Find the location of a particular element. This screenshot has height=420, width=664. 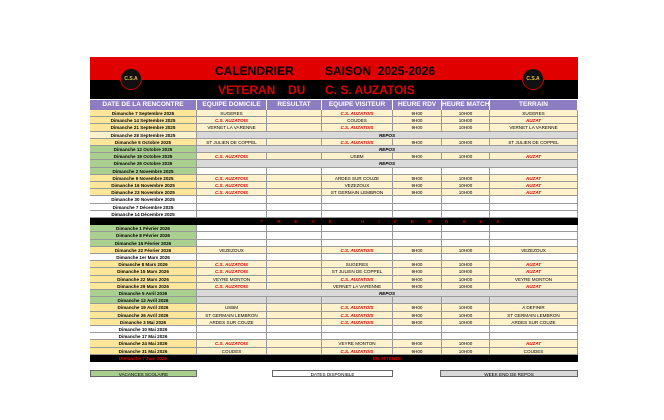

legend-item: WEEK END DE REPOS is located at coordinates (509, 373).